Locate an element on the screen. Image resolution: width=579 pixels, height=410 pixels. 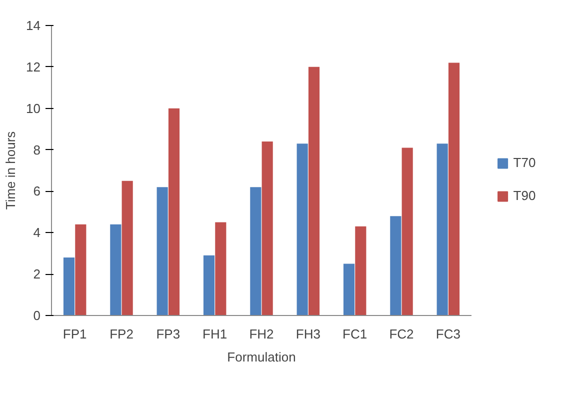
x-tick-label: FH3 is located at coordinates (308, 334).